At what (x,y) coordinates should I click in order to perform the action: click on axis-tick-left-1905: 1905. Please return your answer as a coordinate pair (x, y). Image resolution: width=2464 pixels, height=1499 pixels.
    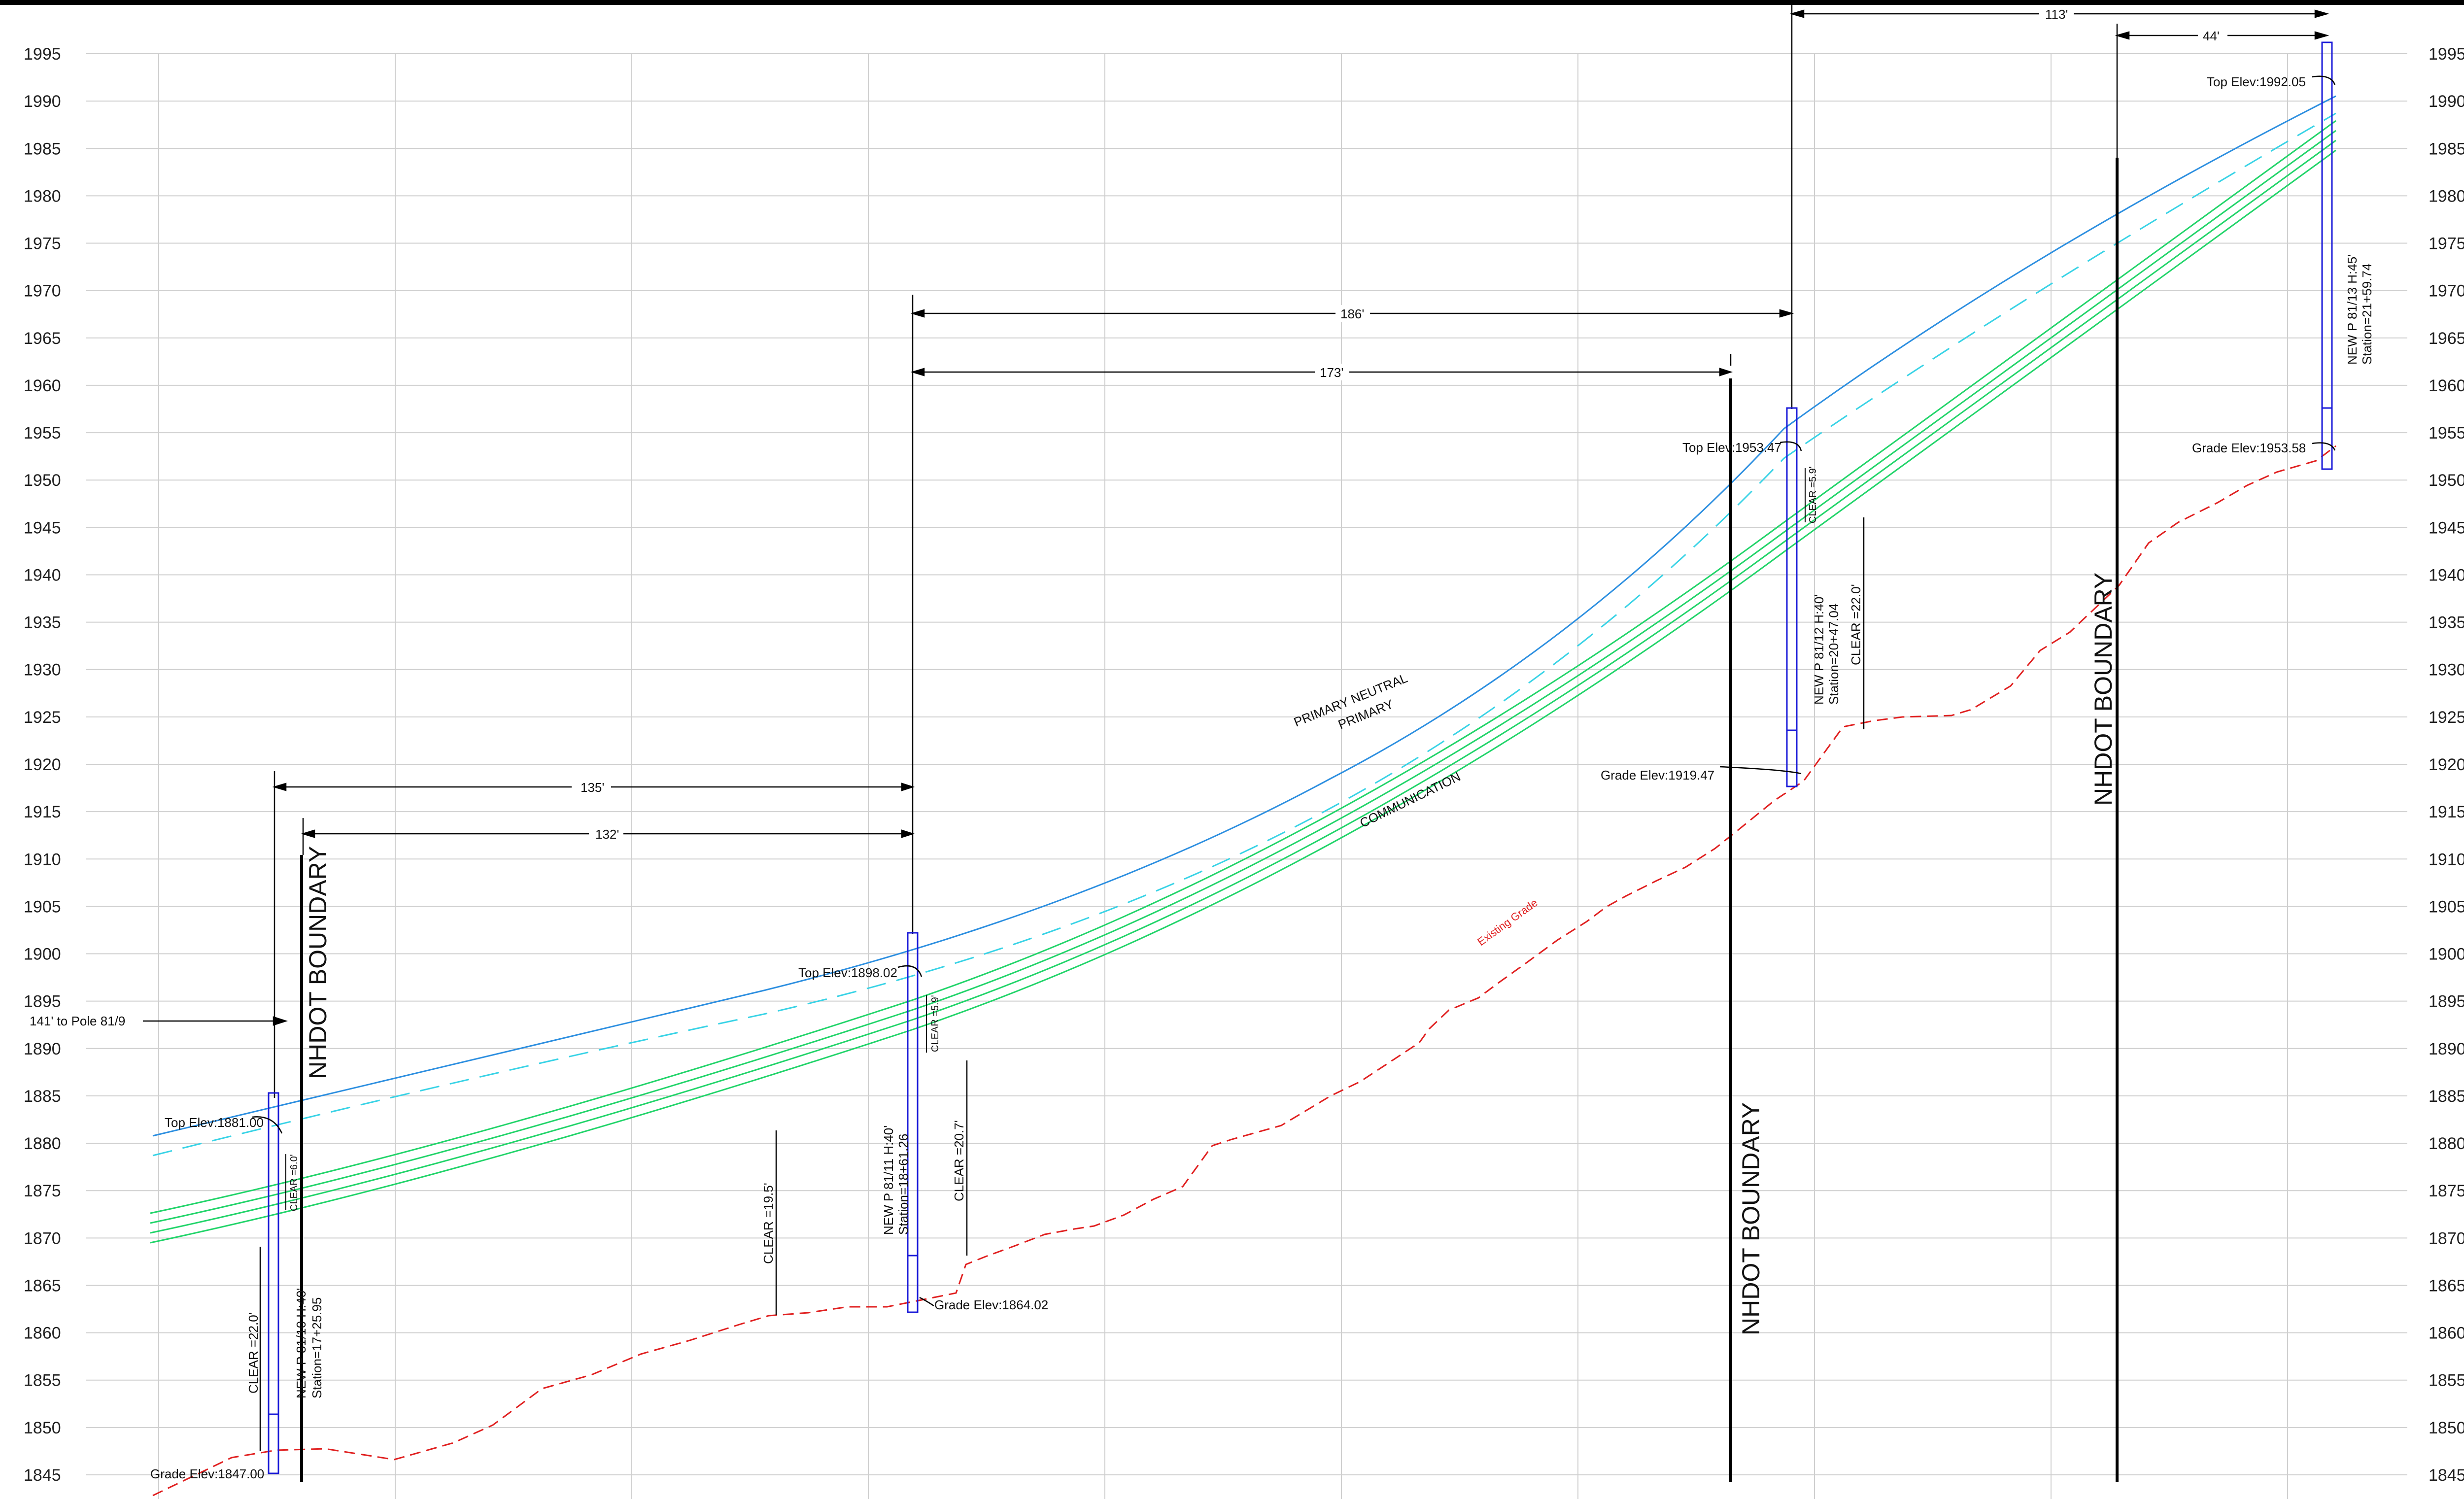
    Looking at the image, I should click on (42, 907).